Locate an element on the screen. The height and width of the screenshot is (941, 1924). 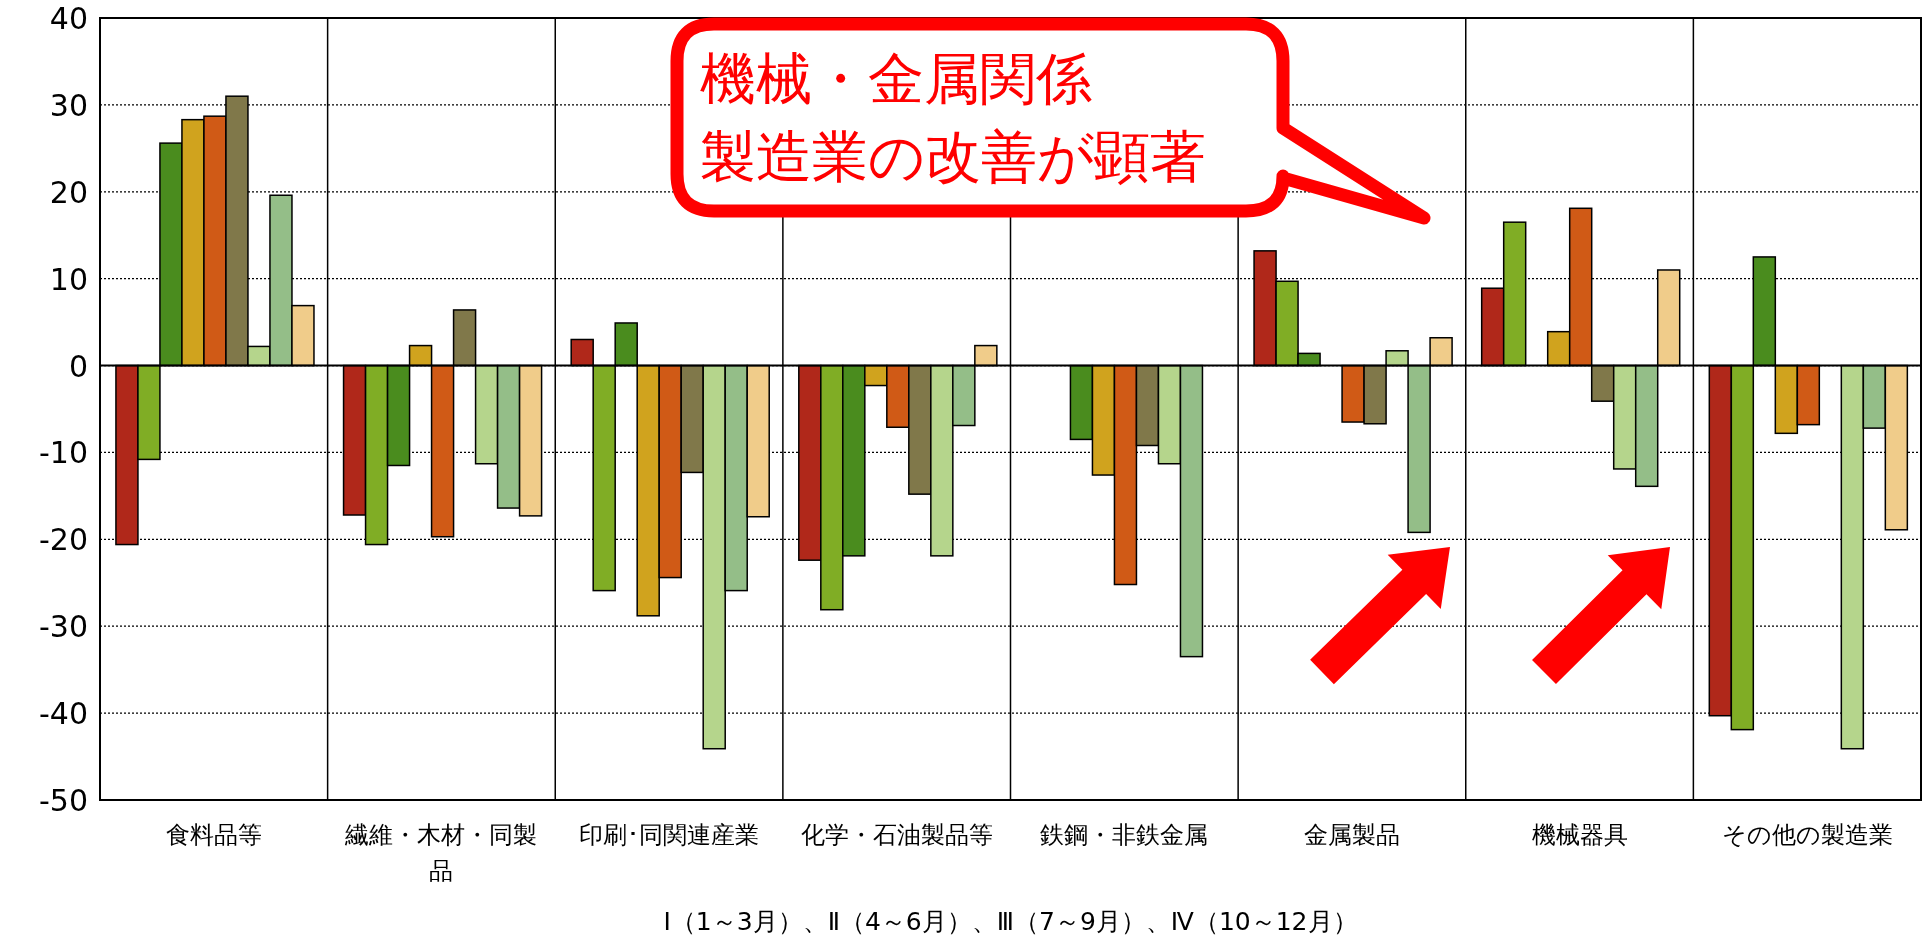
callout: 機械・金属関係 製造業の改善が顕著 is located at coordinates (1050, 121).